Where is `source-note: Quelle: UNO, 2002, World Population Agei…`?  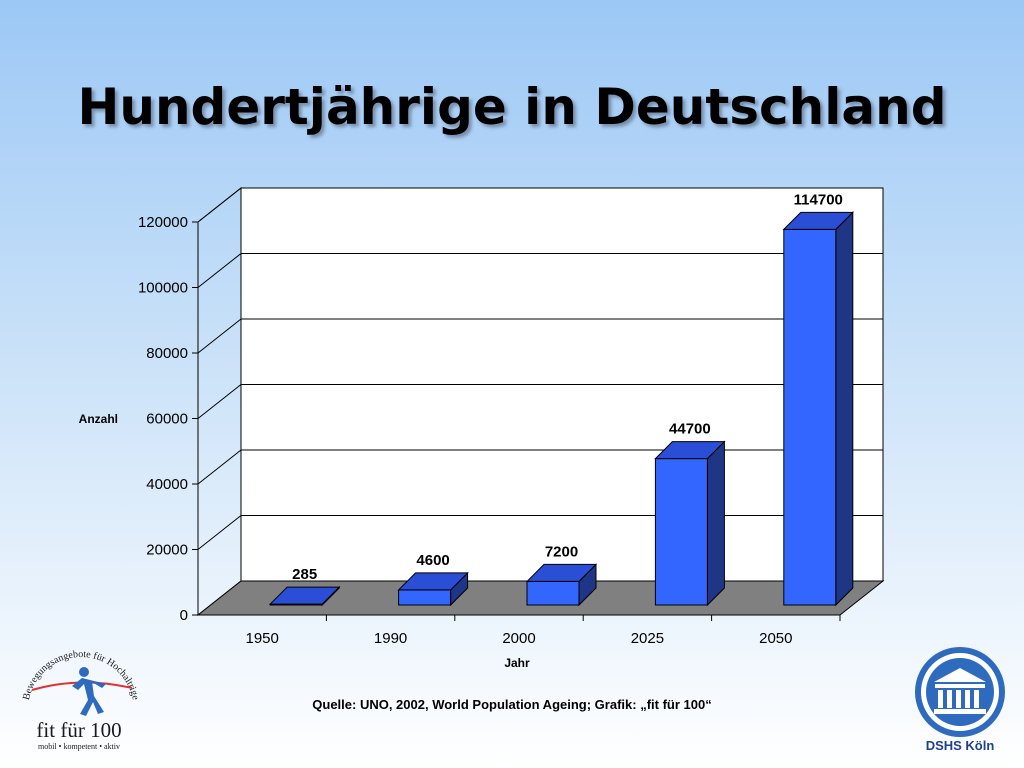 source-note: Quelle: UNO, 2002, World Population Agei… is located at coordinates (512, 704).